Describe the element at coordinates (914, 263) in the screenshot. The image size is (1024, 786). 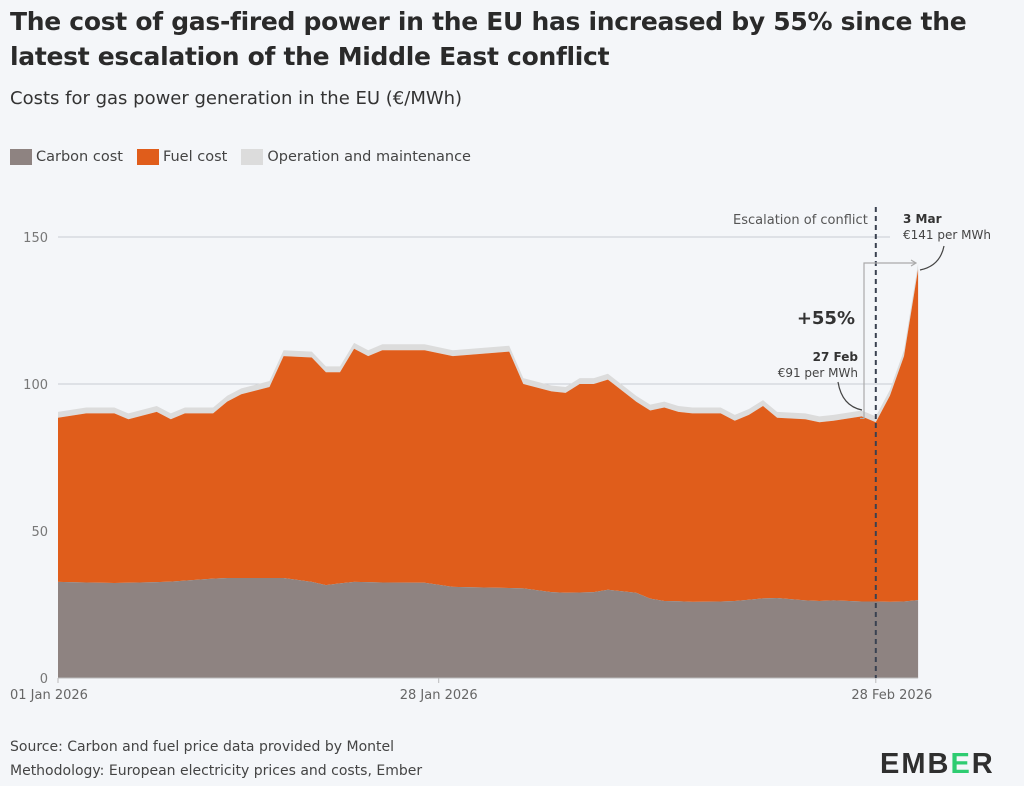
I see `arrowhead-icon` at that location.